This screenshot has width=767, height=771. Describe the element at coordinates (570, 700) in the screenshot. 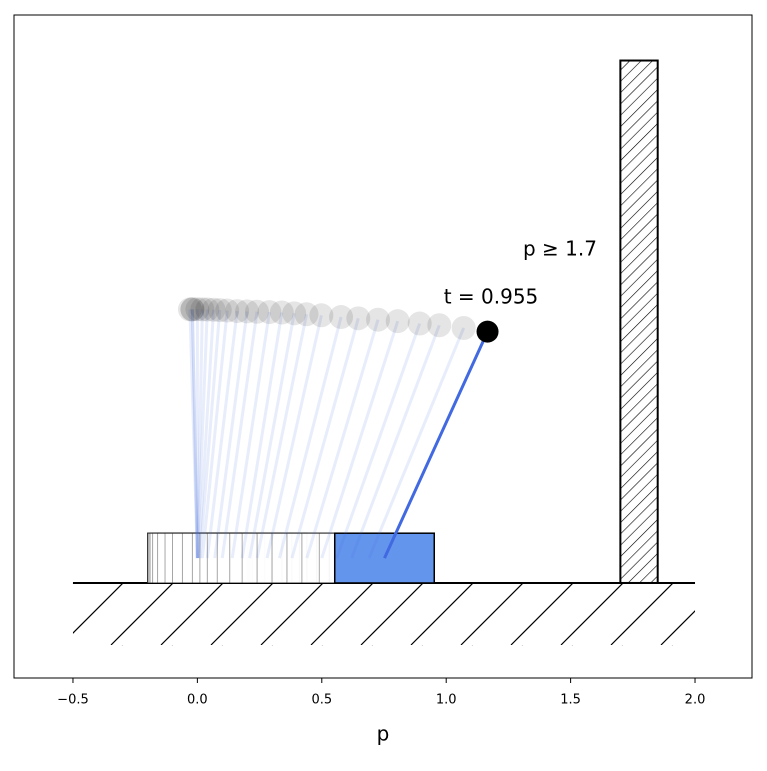

I see `x-tick-label: 1.5` at that location.